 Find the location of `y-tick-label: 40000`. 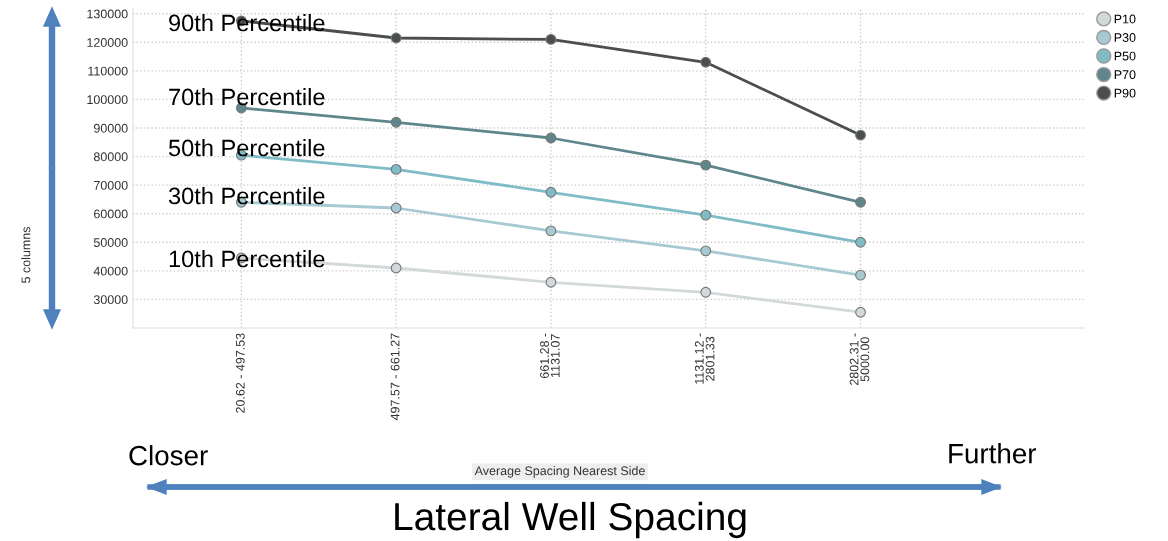

y-tick-label: 40000 is located at coordinates (110, 271).